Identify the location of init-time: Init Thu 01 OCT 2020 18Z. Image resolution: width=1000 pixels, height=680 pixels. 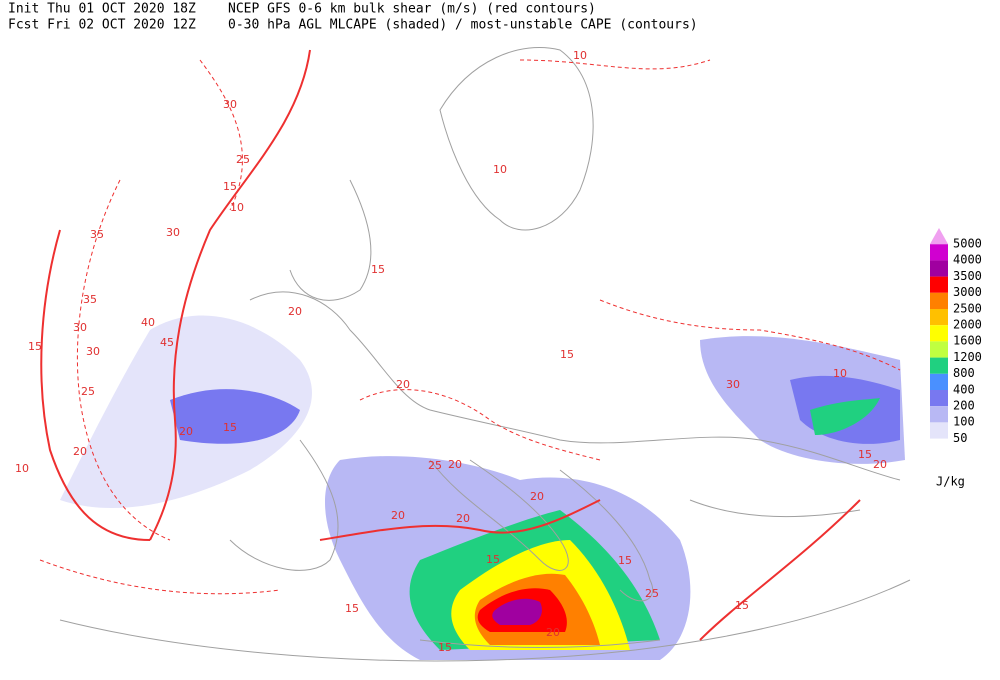
(102, 9).